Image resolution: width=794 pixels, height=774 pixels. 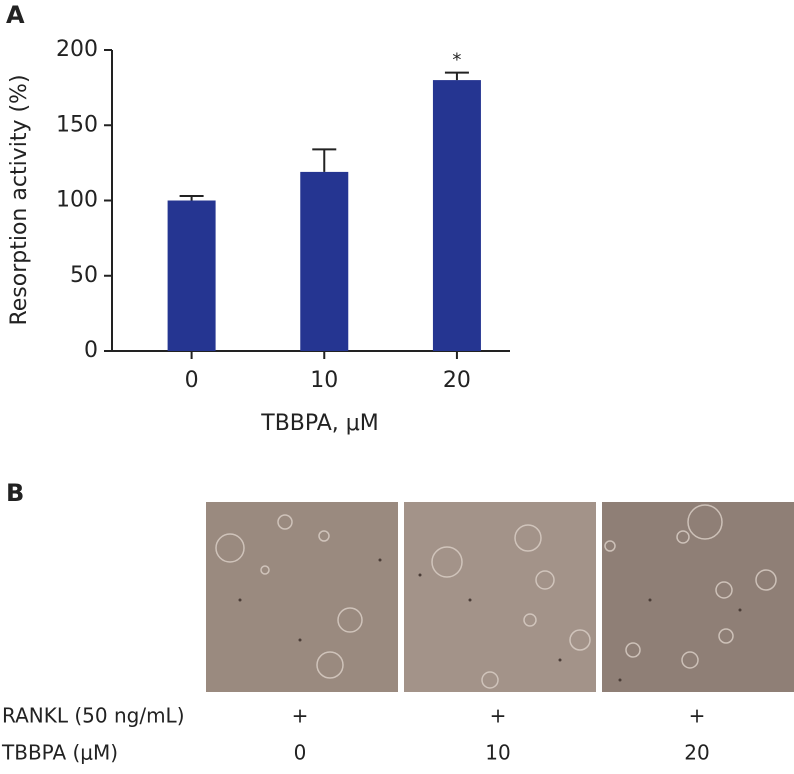 What do you see at coordinates (456, 60) in the screenshot?
I see `significance-mark: *` at bounding box center [456, 60].